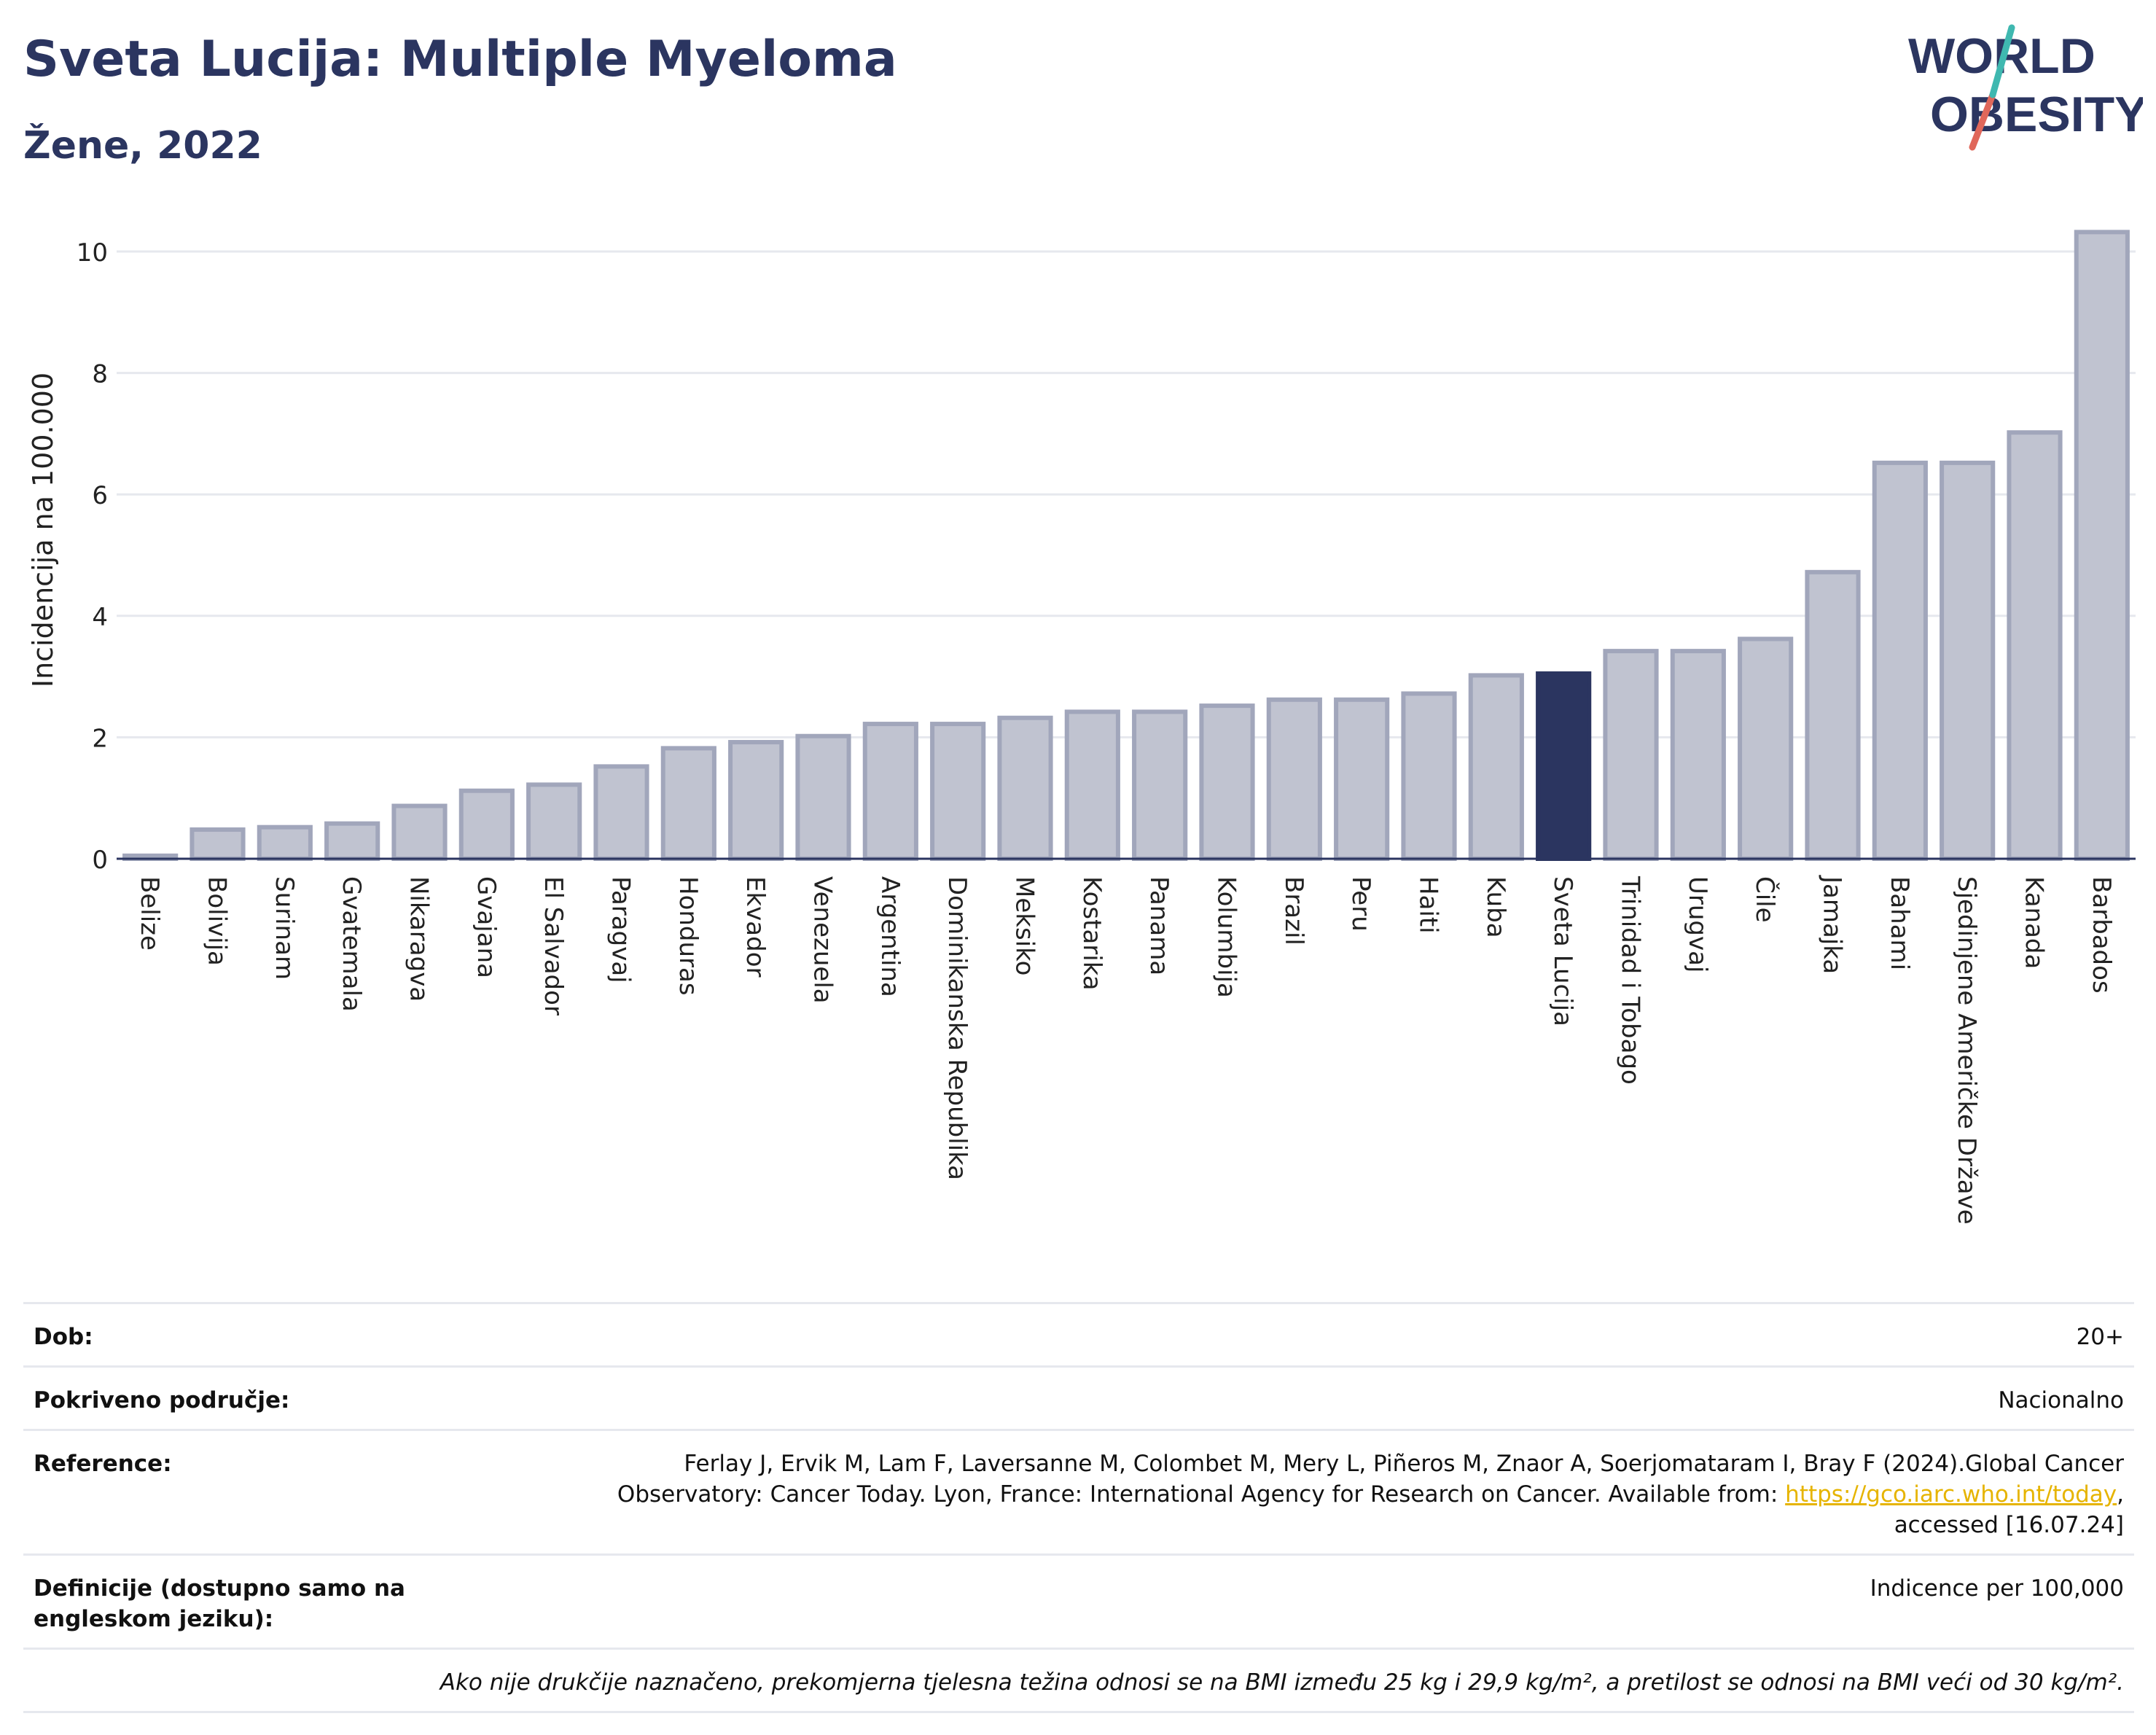  Describe the element at coordinates (43, 530) in the screenshot. I see `y-axis-label: Incidencija na 100.000` at that location.